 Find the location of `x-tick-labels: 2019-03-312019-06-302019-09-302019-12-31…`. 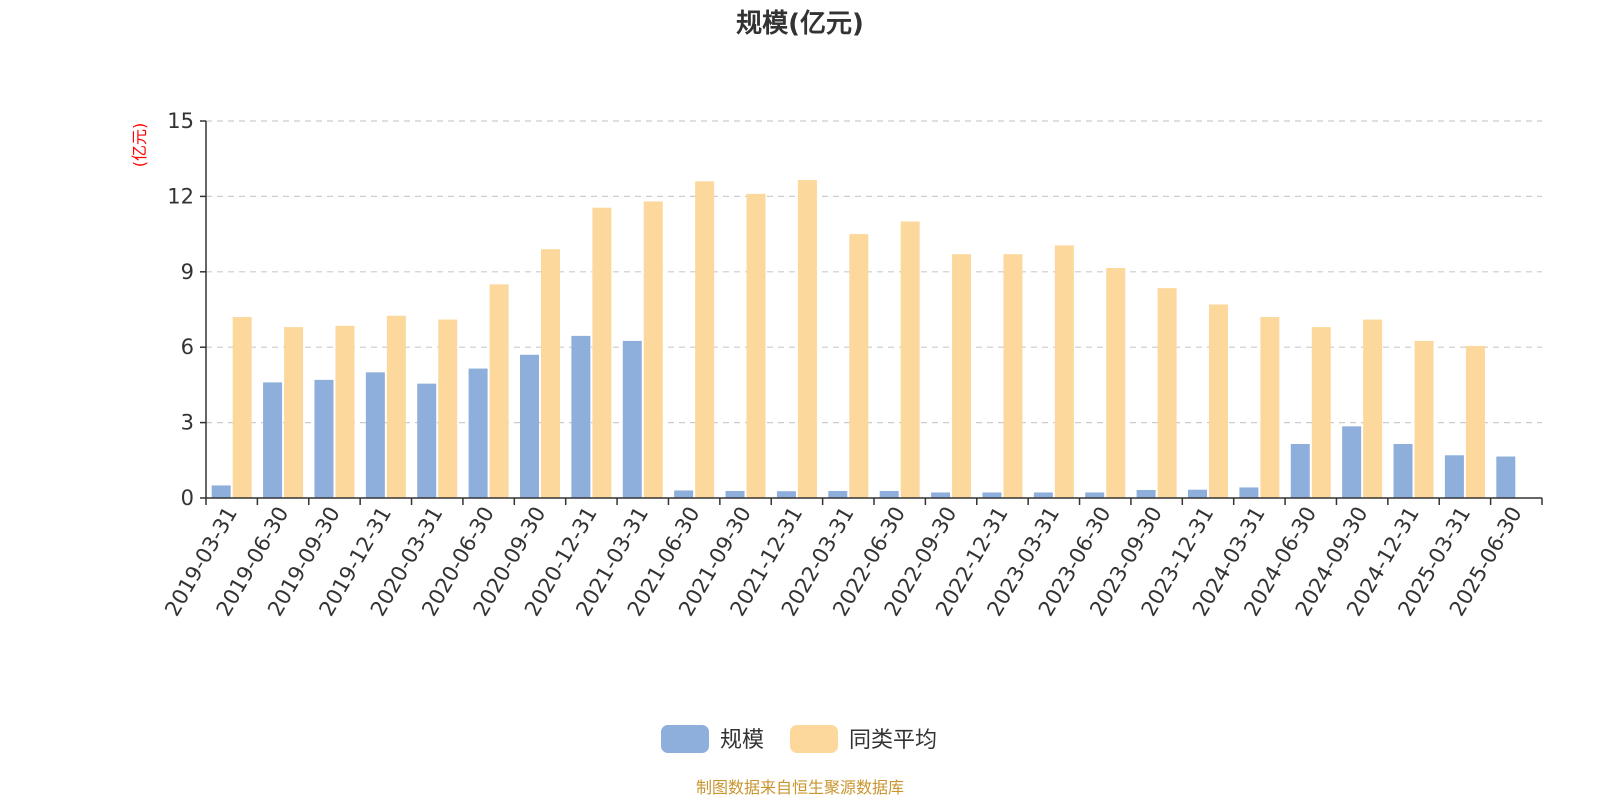

x-tick-labels: 2019-03-312019-06-302019-09-302019-12-31… is located at coordinates (843, 562).